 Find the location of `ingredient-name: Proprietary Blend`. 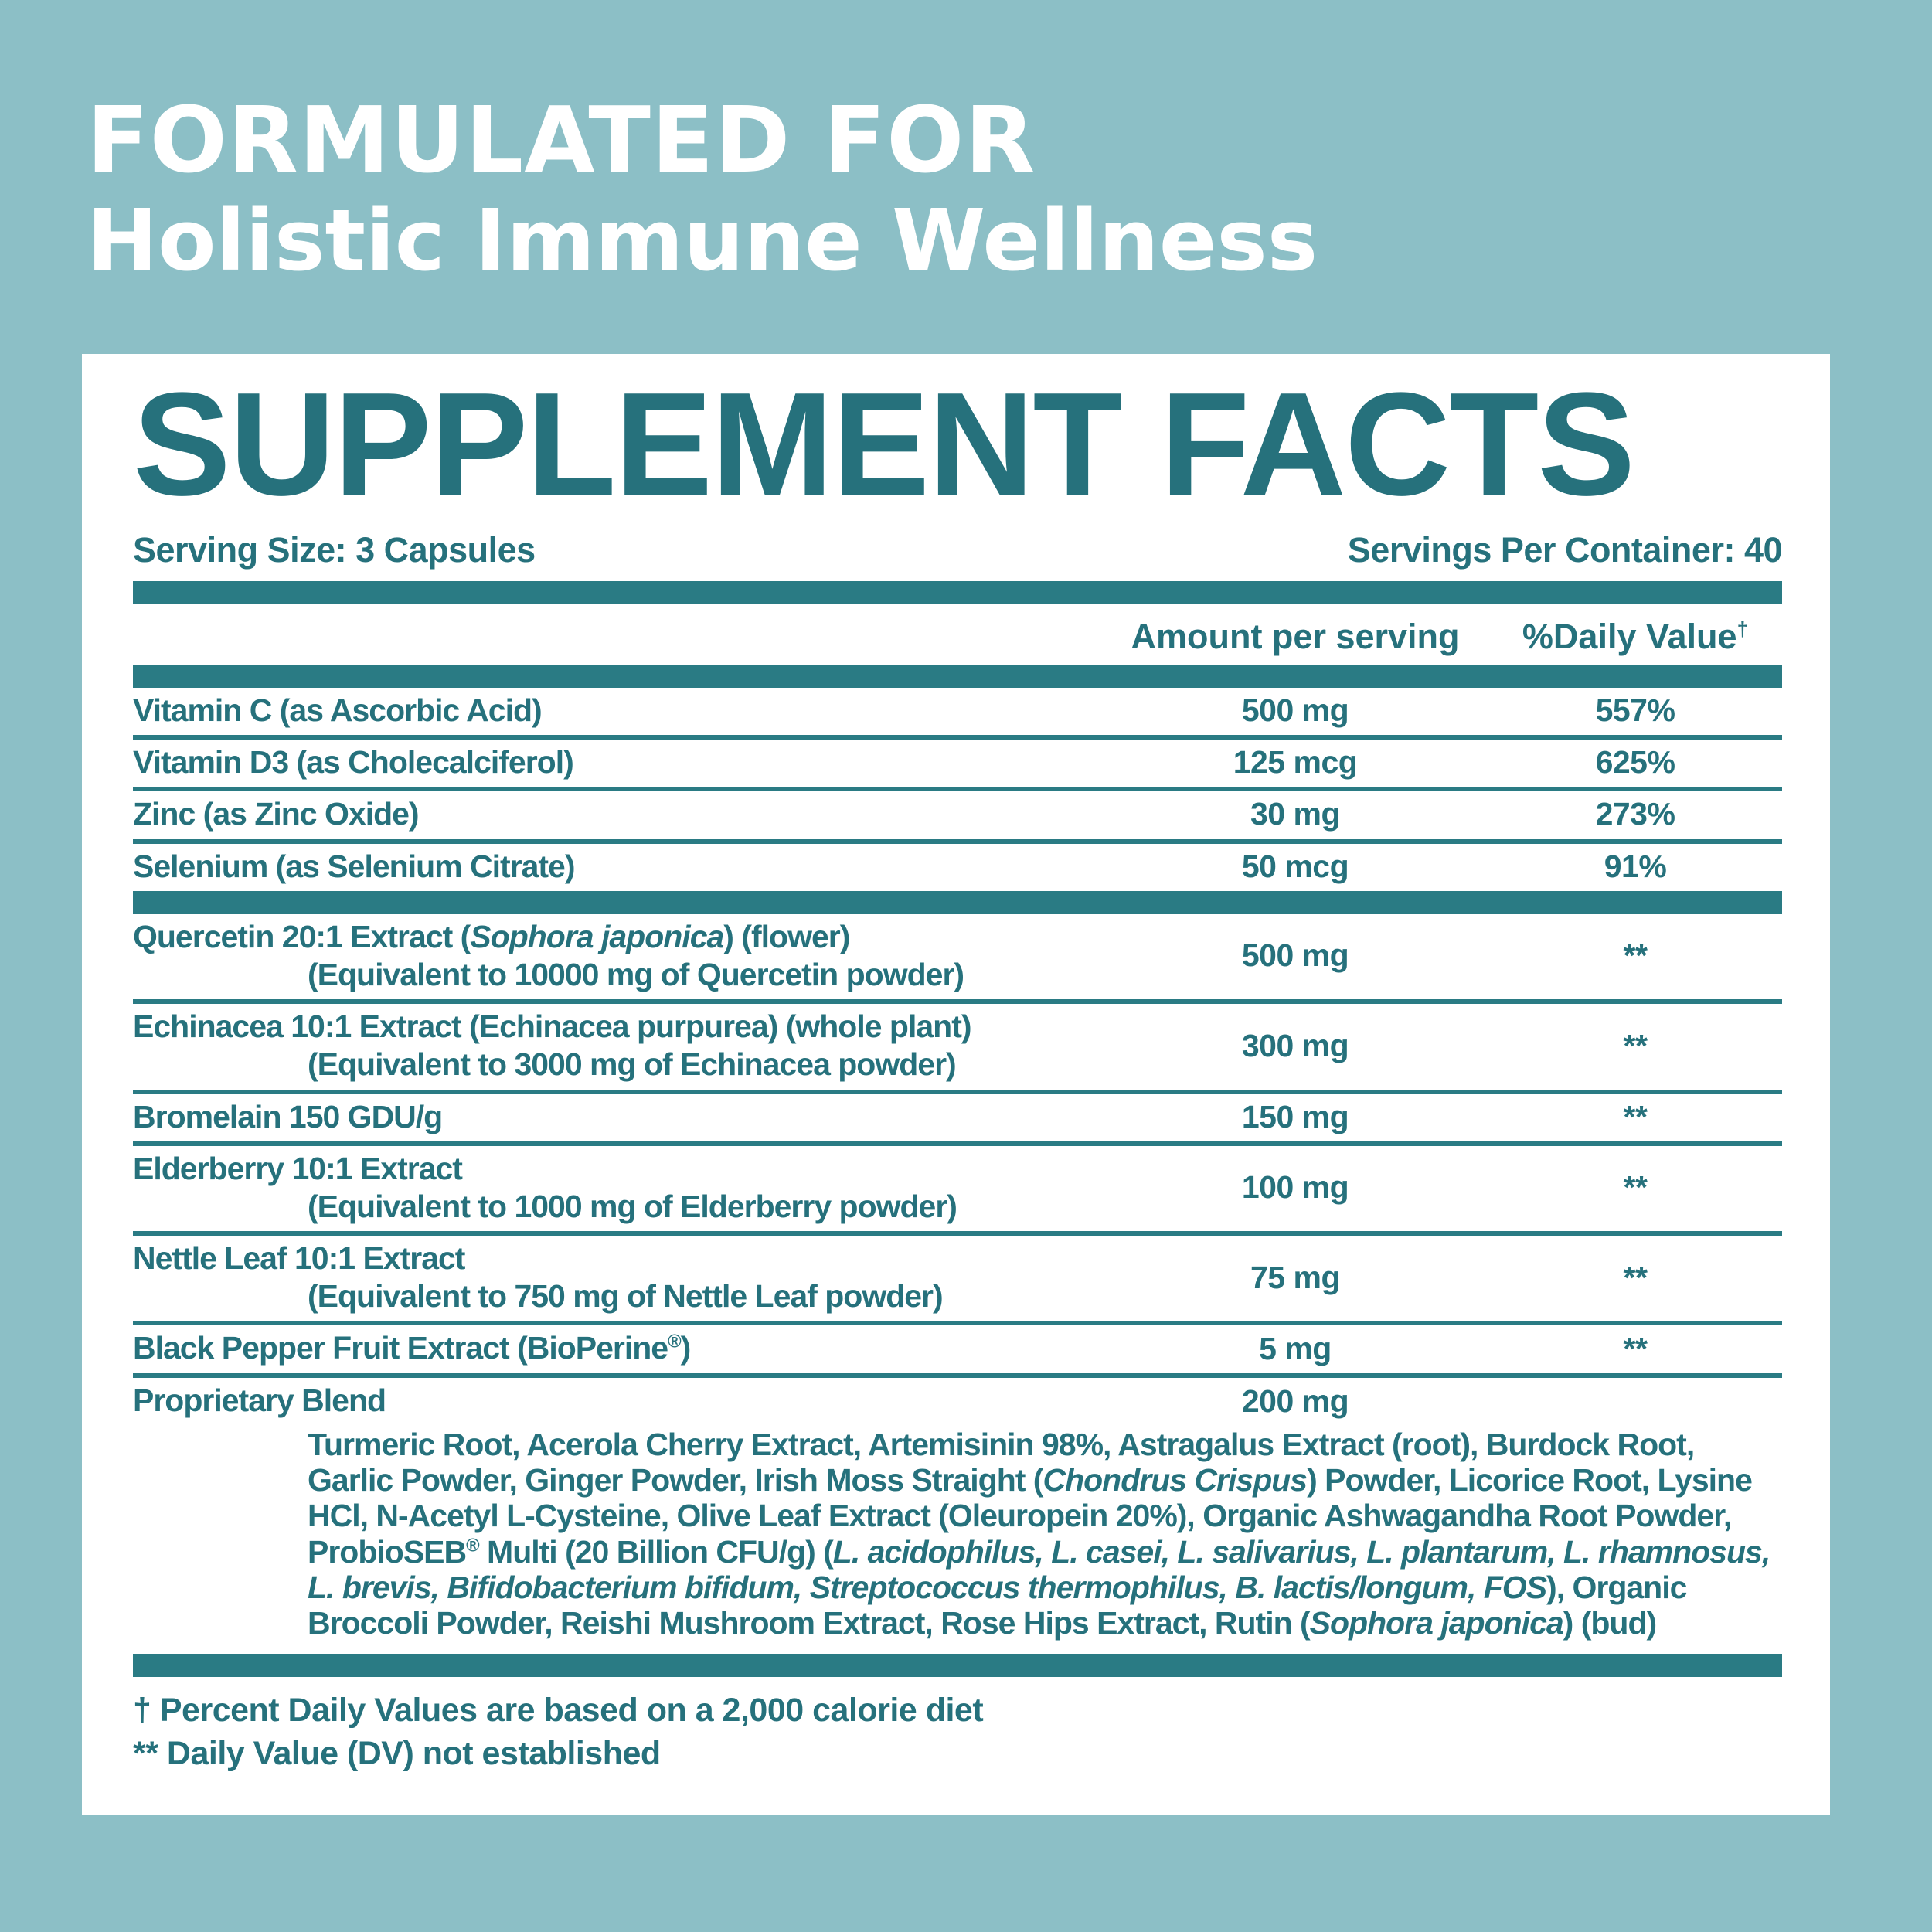

ingredient-name: Proprietary Blend is located at coordinates (617, 1401).